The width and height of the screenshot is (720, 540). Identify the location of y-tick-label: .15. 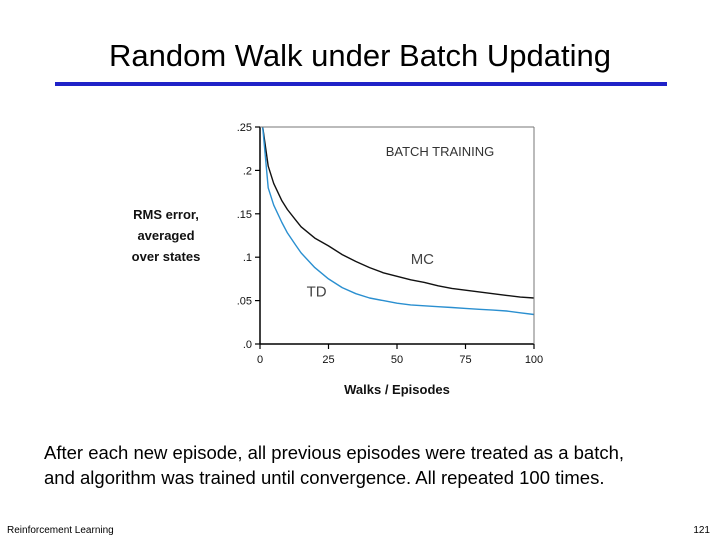
(244, 215).